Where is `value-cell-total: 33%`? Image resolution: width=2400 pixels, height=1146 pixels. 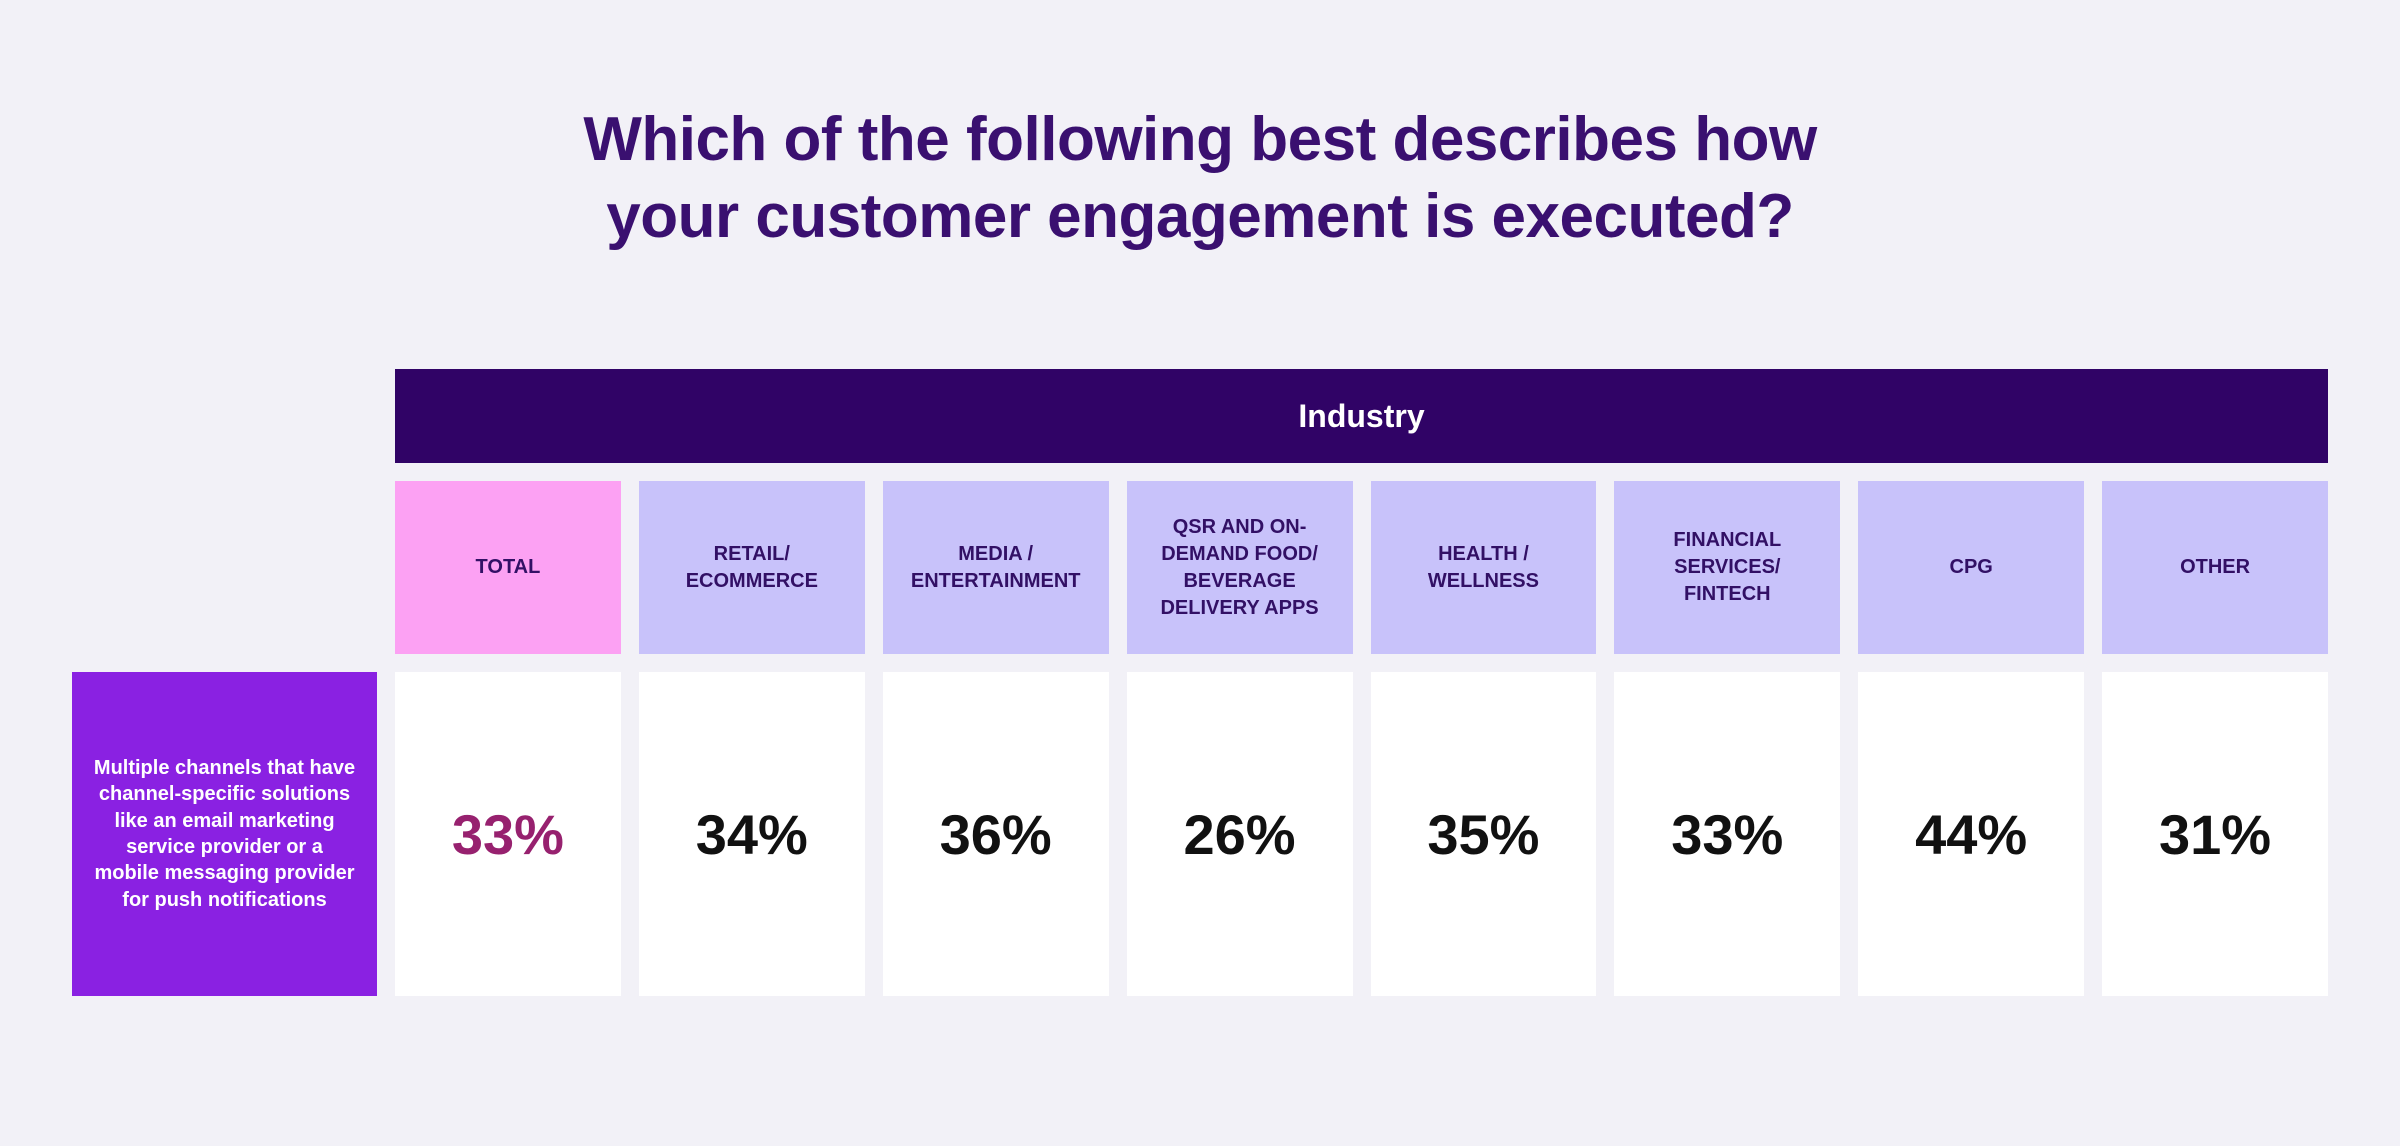 value-cell-total: 33% is located at coordinates (508, 834).